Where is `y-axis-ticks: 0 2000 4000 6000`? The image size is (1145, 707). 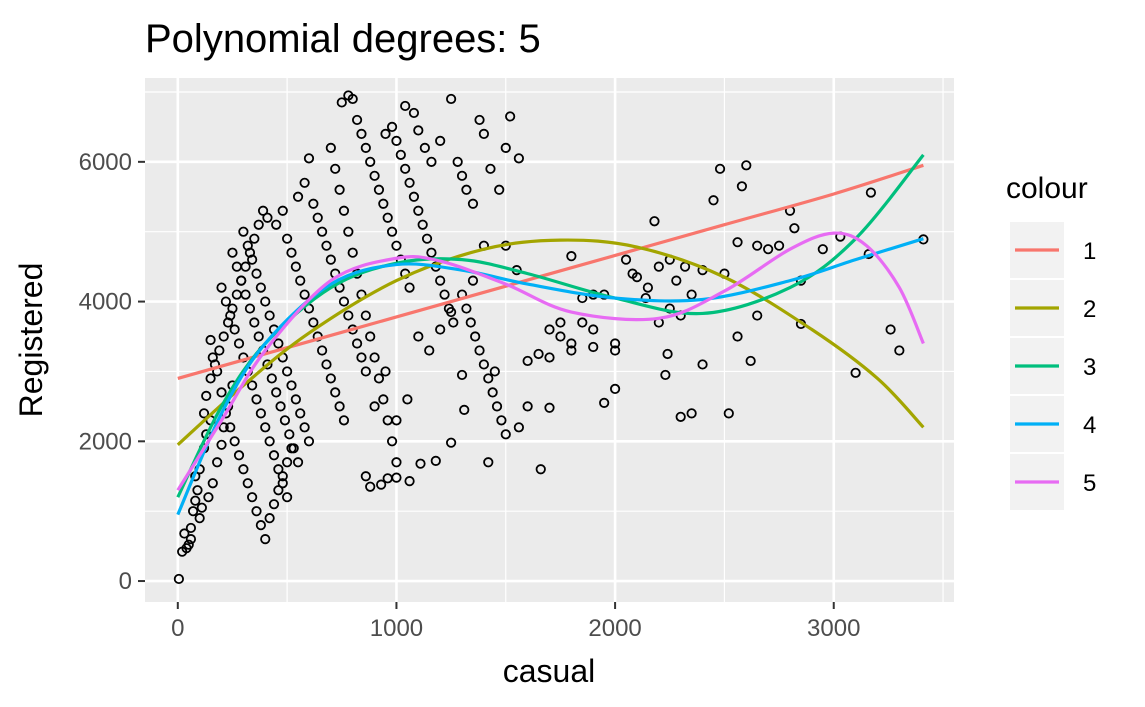
y-axis-ticks: 0 2000 4000 6000 is located at coordinates (112, 372).